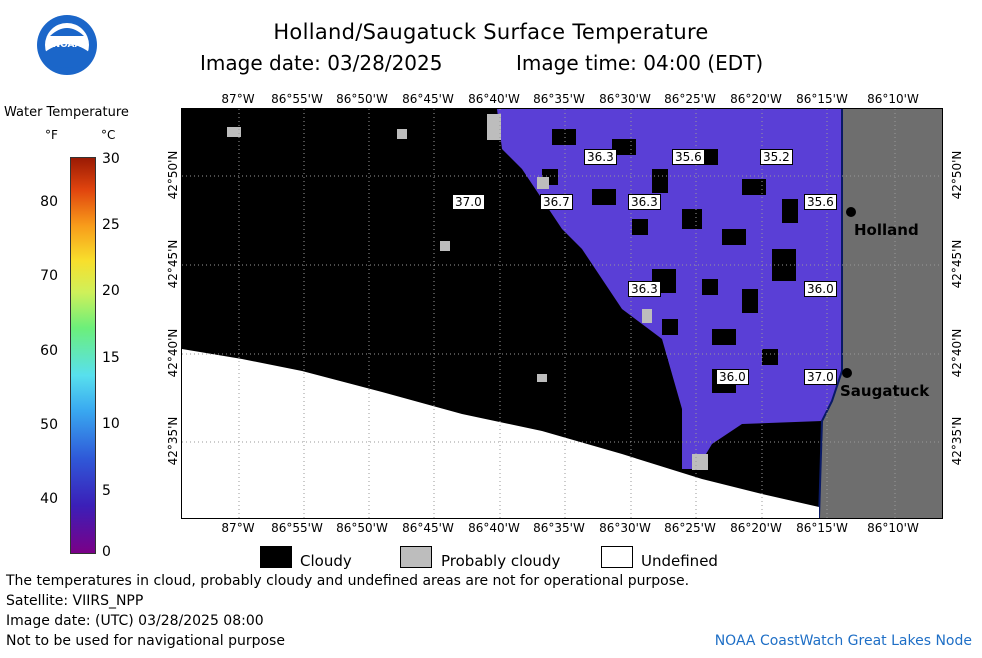 The width and height of the screenshot is (982, 658). I want to click on shoreline, so click(830, 314).